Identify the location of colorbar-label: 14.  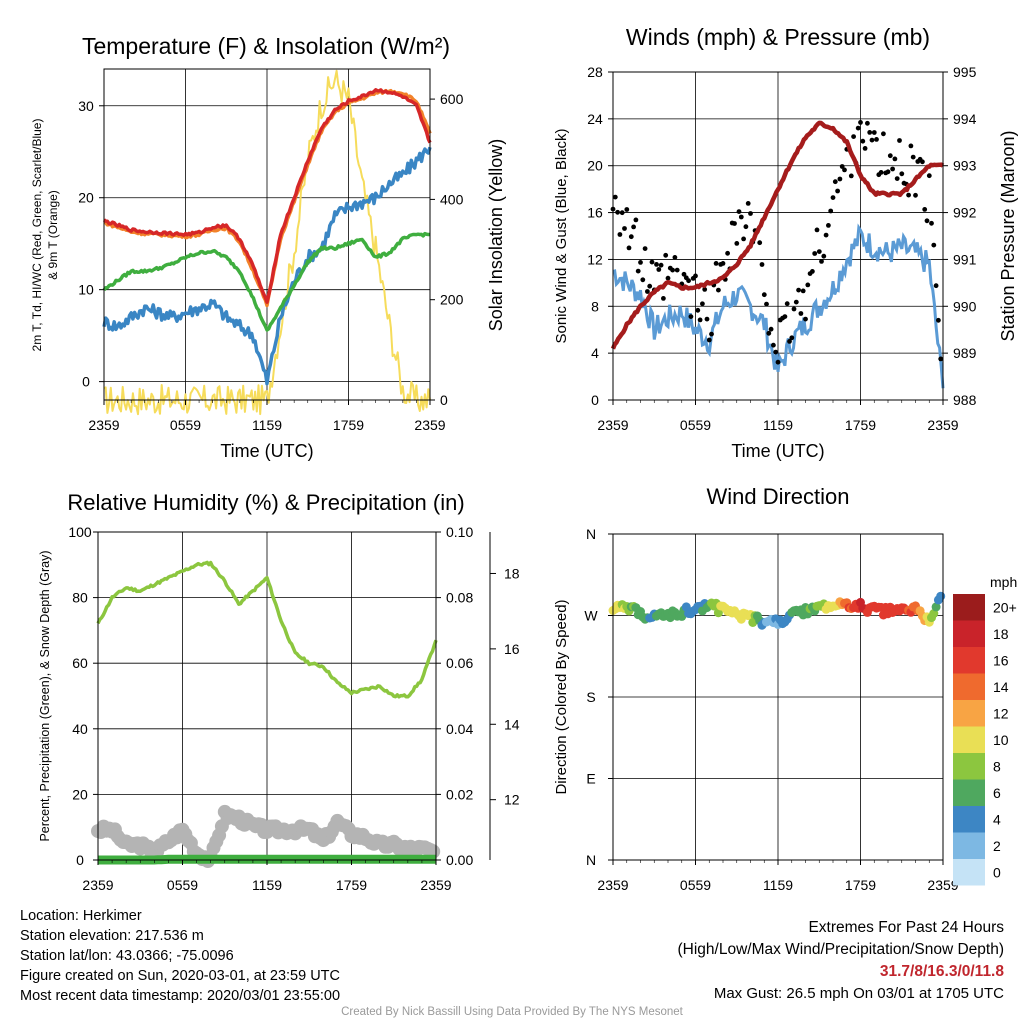
(1001, 687).